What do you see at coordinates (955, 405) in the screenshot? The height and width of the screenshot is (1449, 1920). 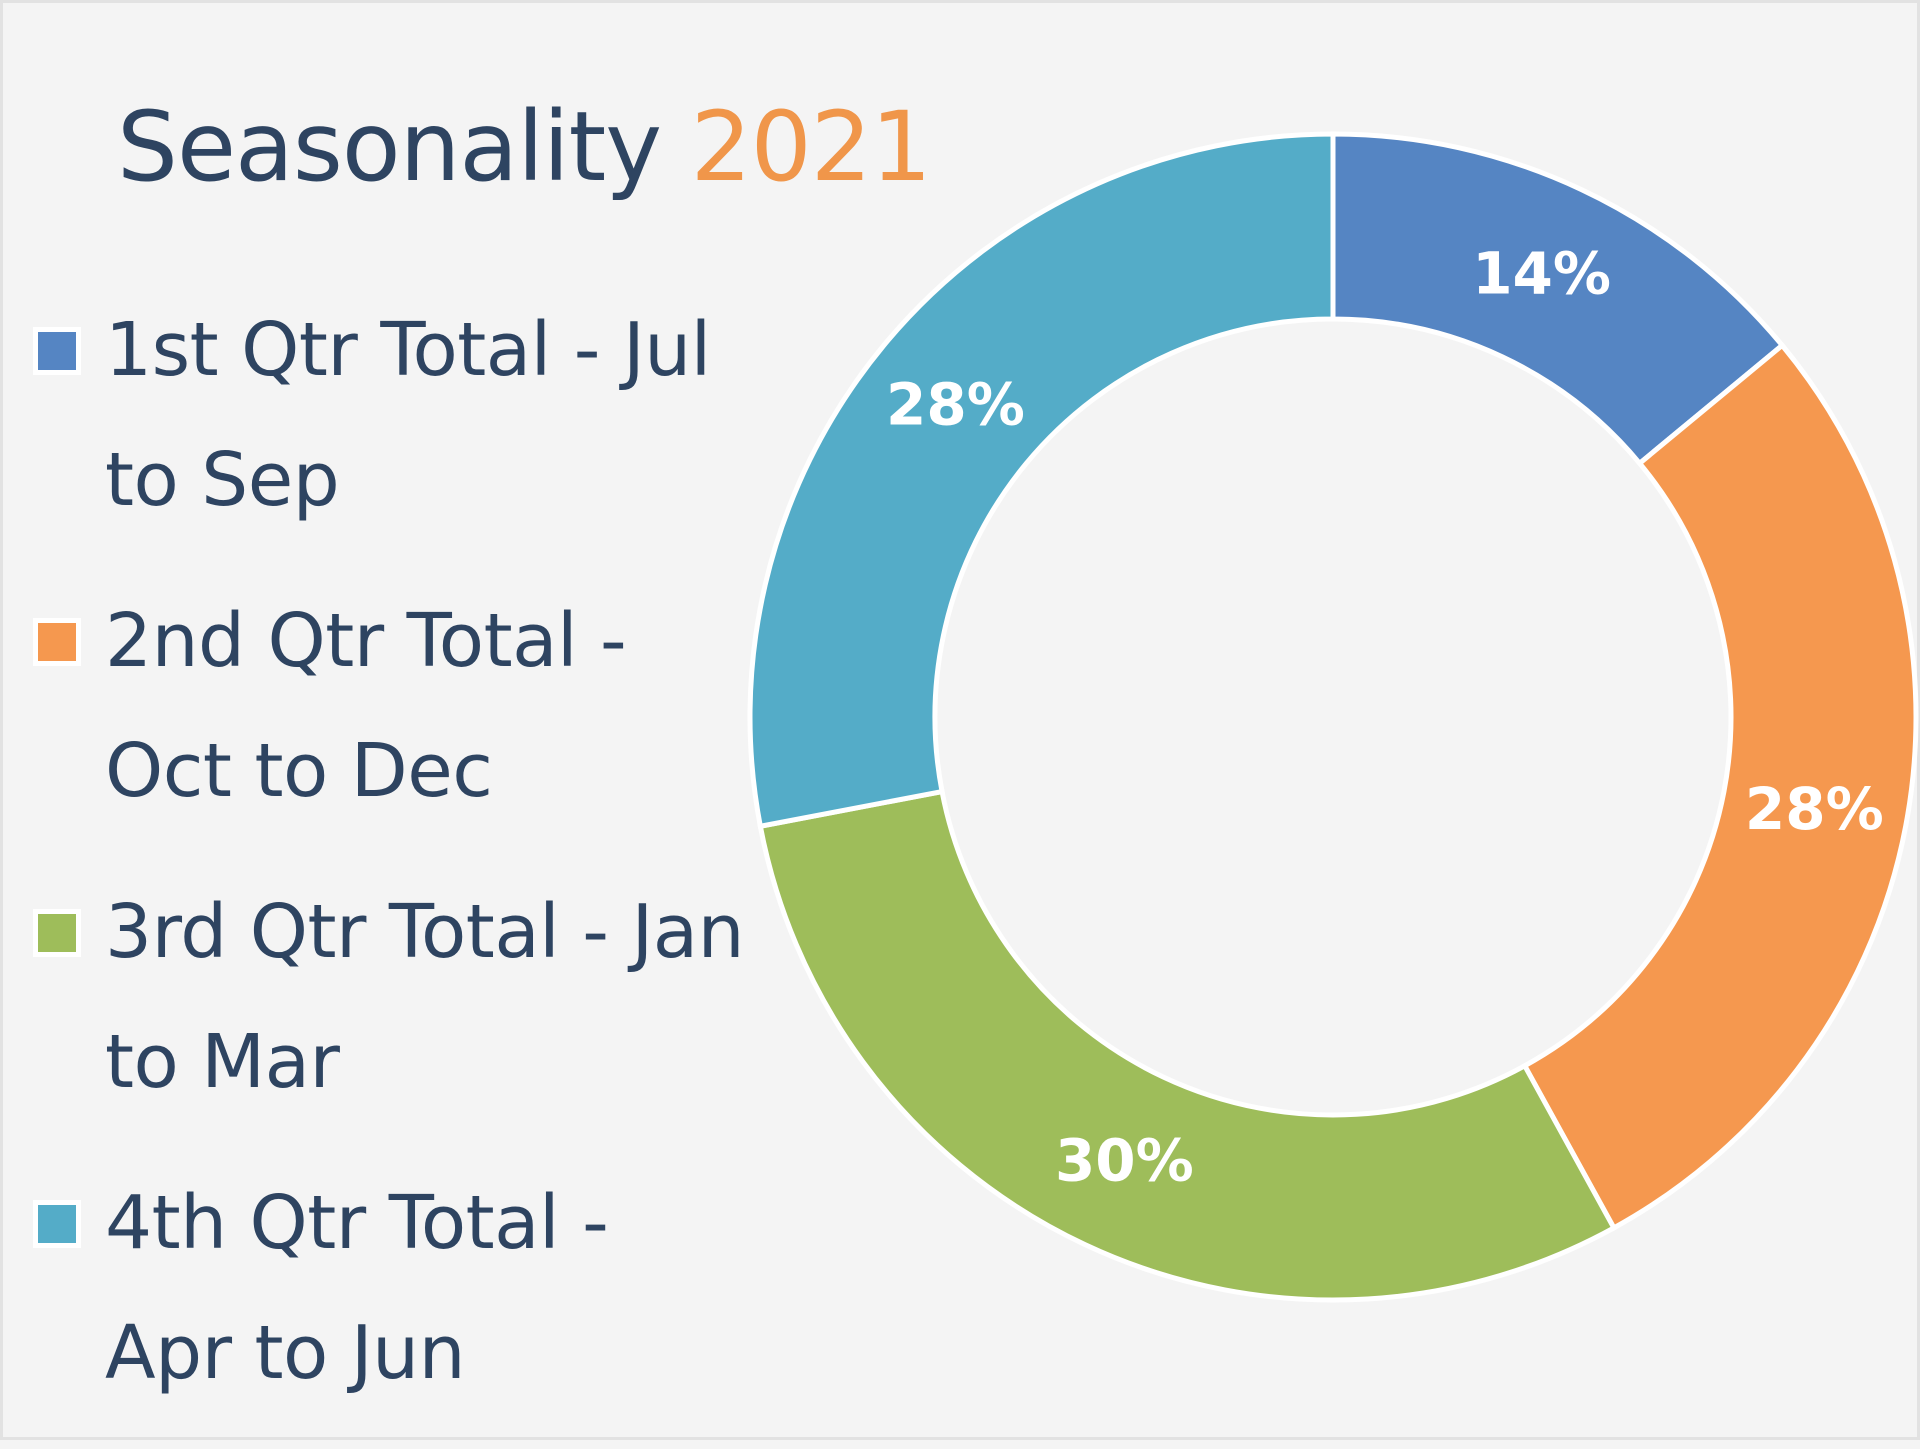 I see `slice-label-q4: 28%` at bounding box center [955, 405].